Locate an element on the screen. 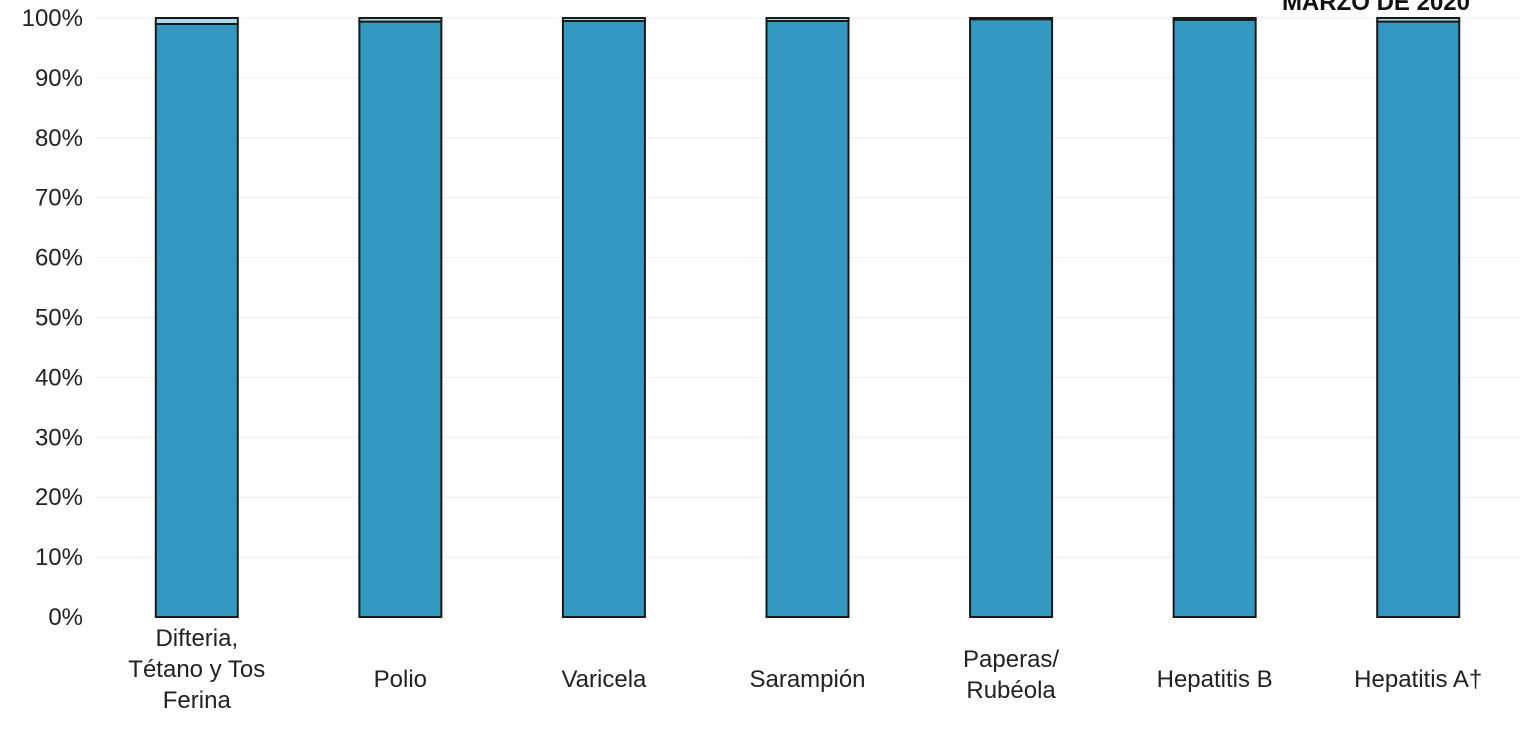  y-tick-label: 50% is located at coordinates (59, 318).